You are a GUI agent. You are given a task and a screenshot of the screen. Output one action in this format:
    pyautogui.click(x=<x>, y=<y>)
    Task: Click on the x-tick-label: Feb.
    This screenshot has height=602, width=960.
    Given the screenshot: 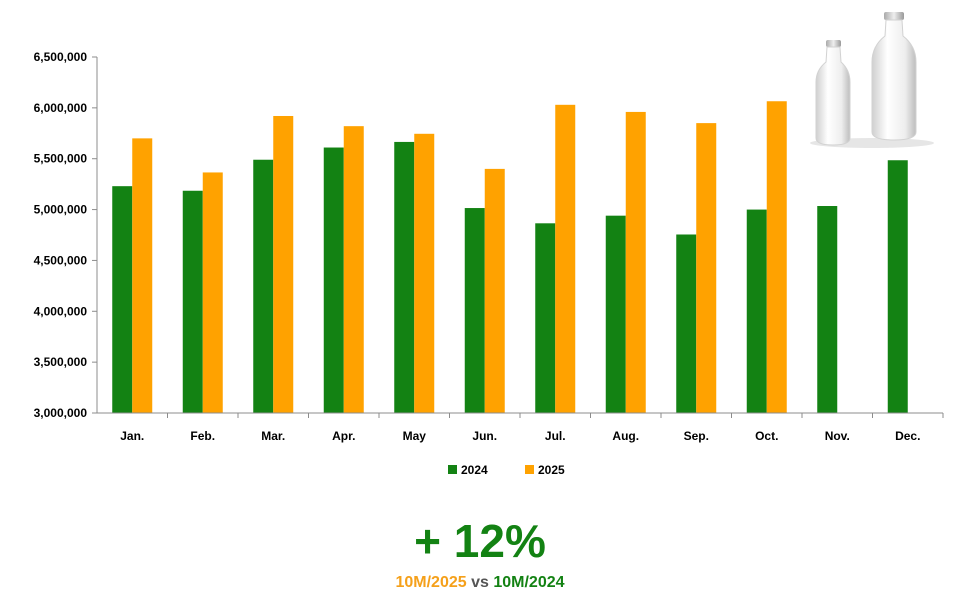 What is the action you would take?
    pyautogui.click(x=202, y=436)
    